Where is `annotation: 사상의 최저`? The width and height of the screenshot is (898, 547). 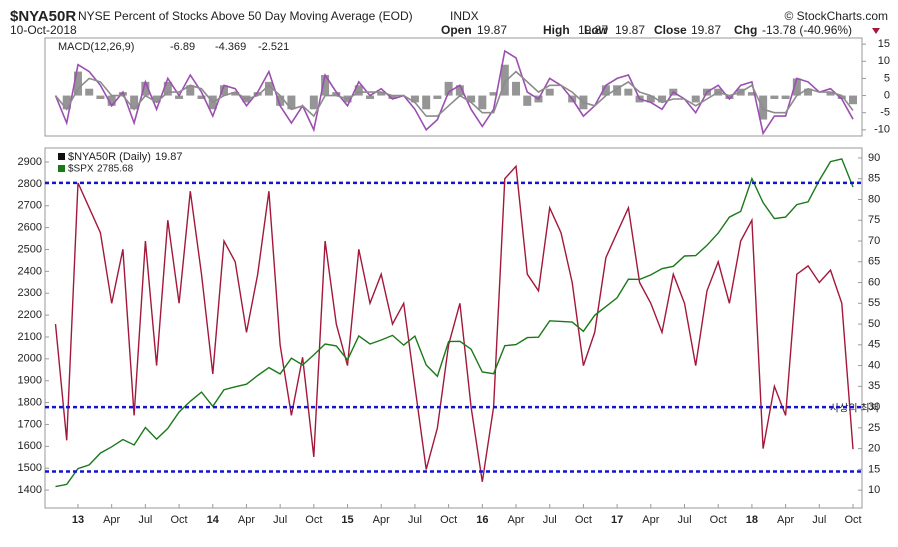
annotation: 사상의 최저 is located at coordinates (854, 409).